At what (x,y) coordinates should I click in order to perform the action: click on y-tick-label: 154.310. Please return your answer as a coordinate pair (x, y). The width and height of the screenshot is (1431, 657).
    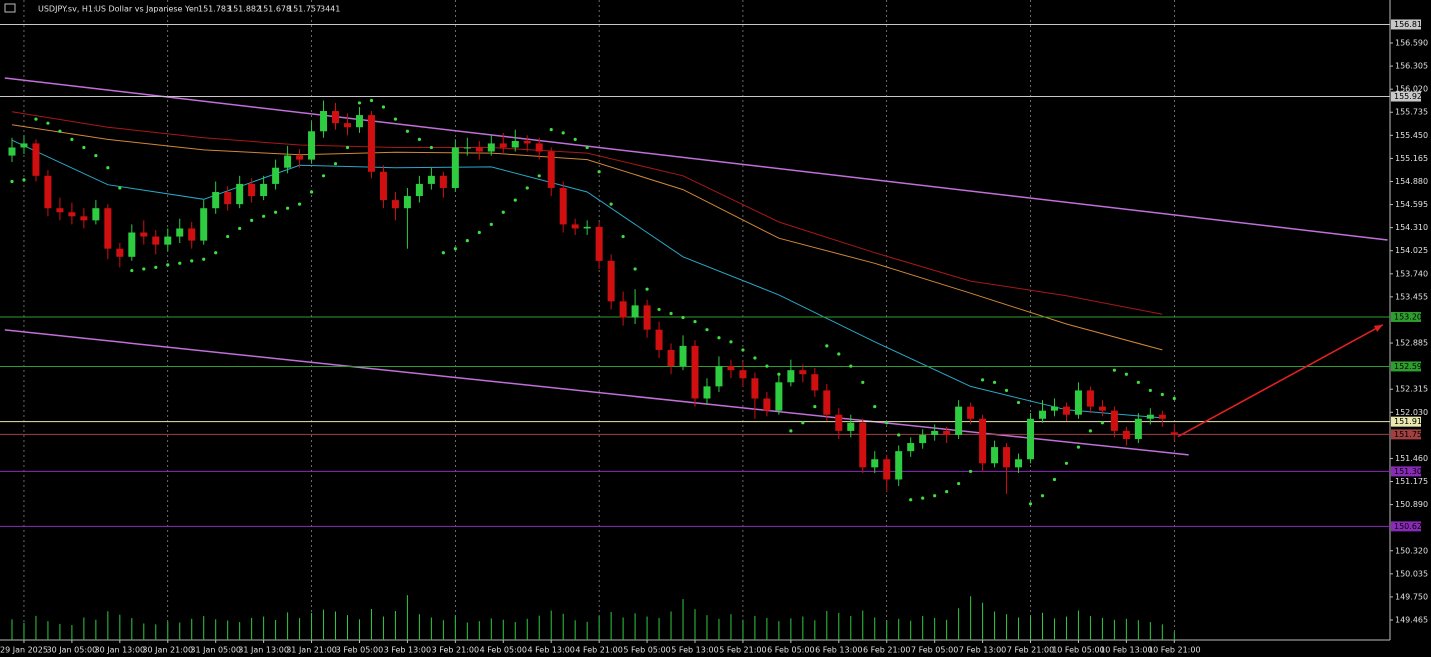
    Looking at the image, I should click on (1411, 227).